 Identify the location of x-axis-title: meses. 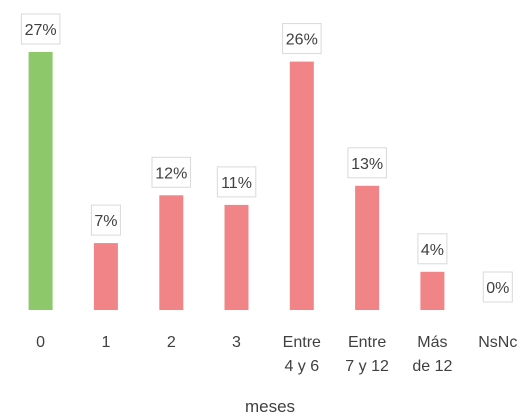
(270, 406).